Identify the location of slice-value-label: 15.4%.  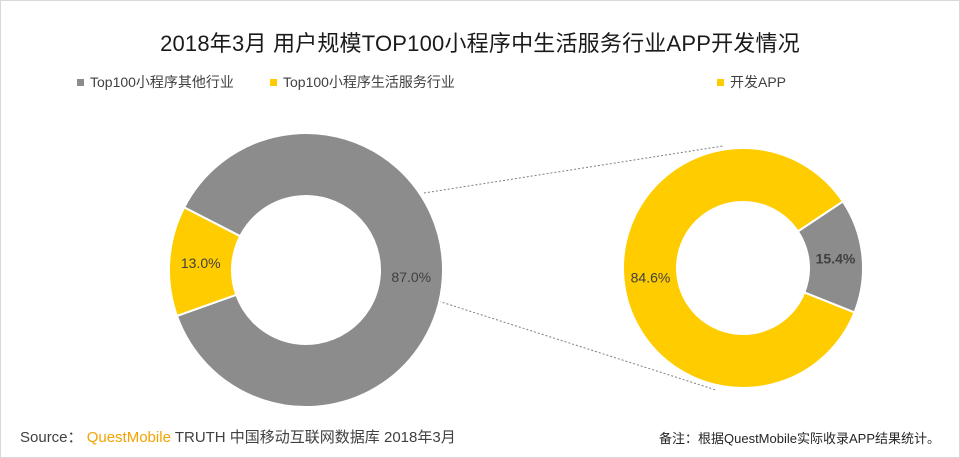
(836, 258).